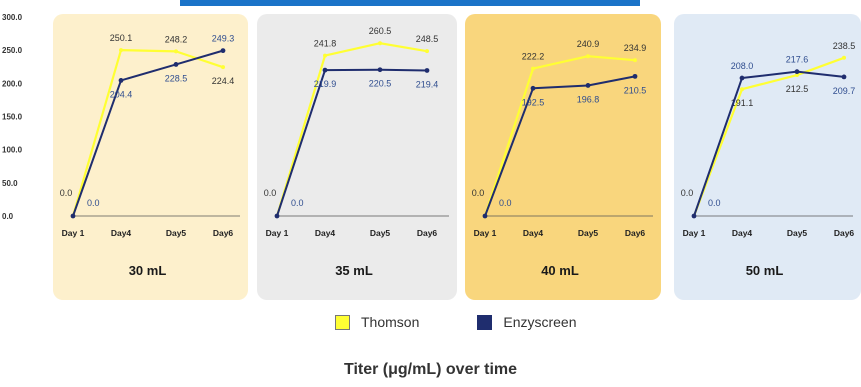  I want to click on y-tick-label: 300.0, so click(12, 17).